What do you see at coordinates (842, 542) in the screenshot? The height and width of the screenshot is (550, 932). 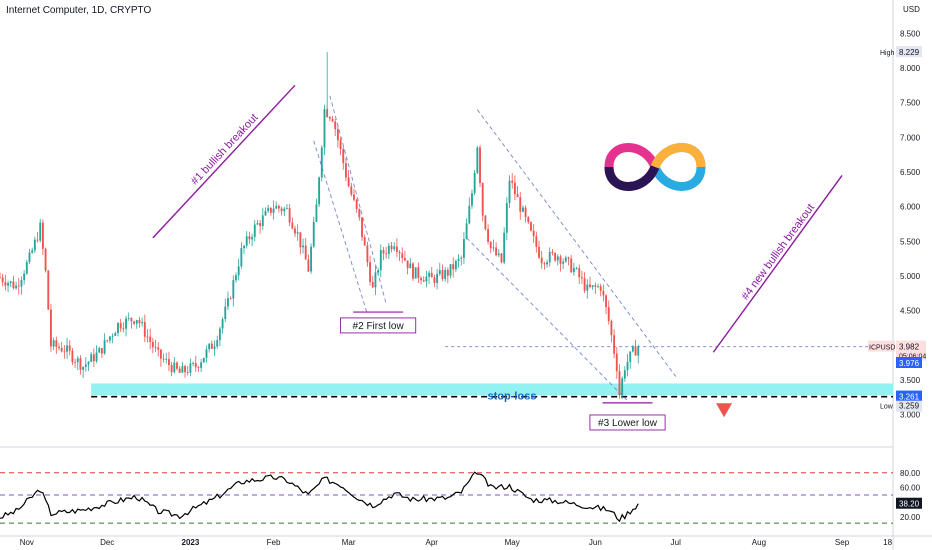 I see `x-tick-label: Sep` at bounding box center [842, 542].